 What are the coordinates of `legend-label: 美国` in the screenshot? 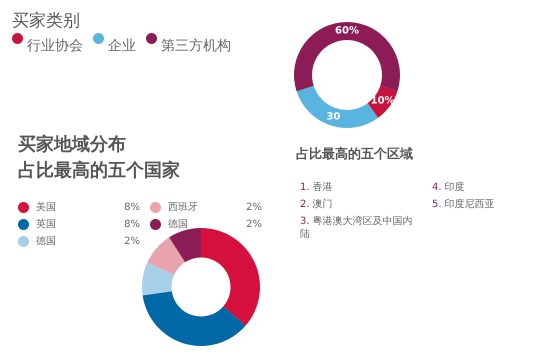 It's located at (46, 207).